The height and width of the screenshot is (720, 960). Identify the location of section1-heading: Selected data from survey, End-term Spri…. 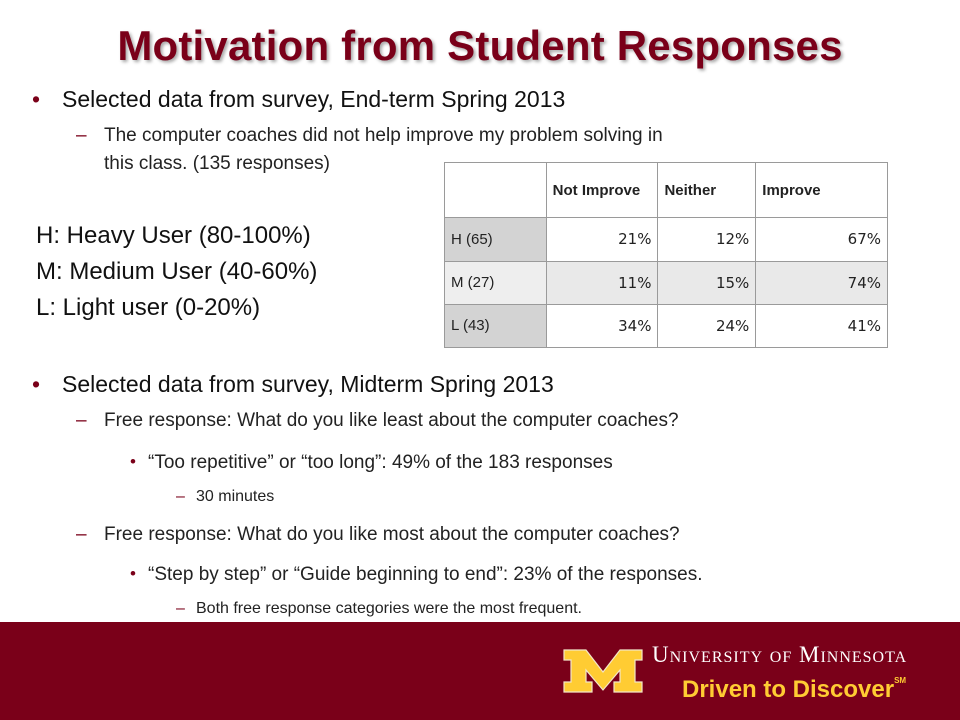
(314, 99).